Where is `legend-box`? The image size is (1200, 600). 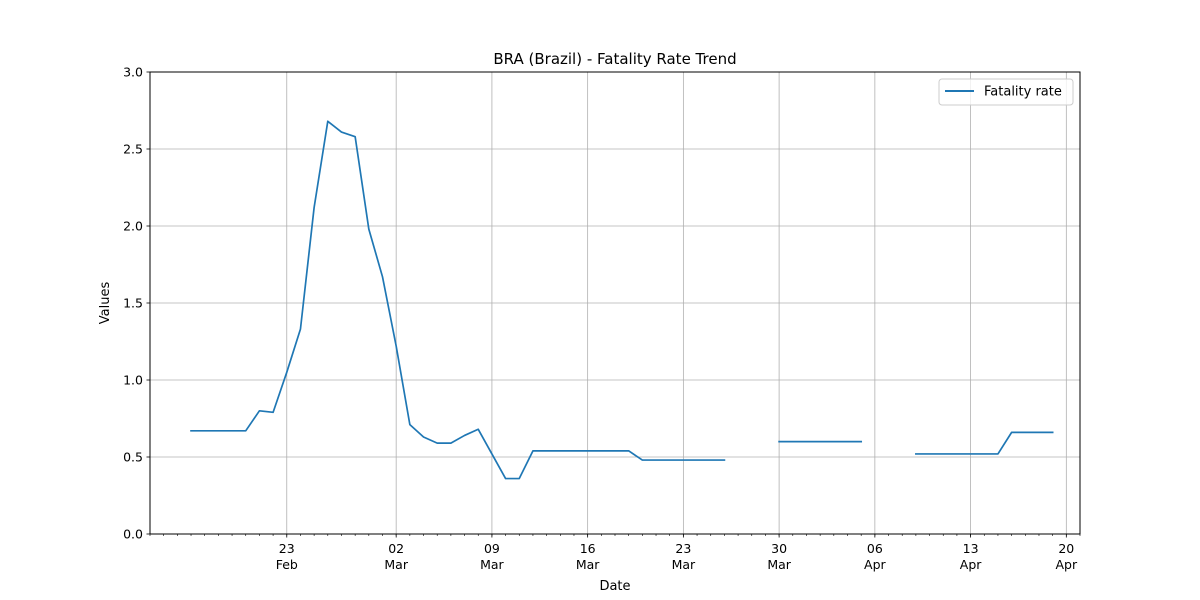
legend-box is located at coordinates (1006, 92).